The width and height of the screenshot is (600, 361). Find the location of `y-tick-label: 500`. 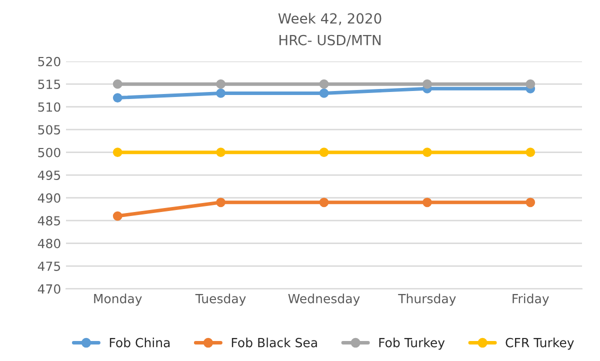

y-tick-label: 500 is located at coordinates (49, 153).